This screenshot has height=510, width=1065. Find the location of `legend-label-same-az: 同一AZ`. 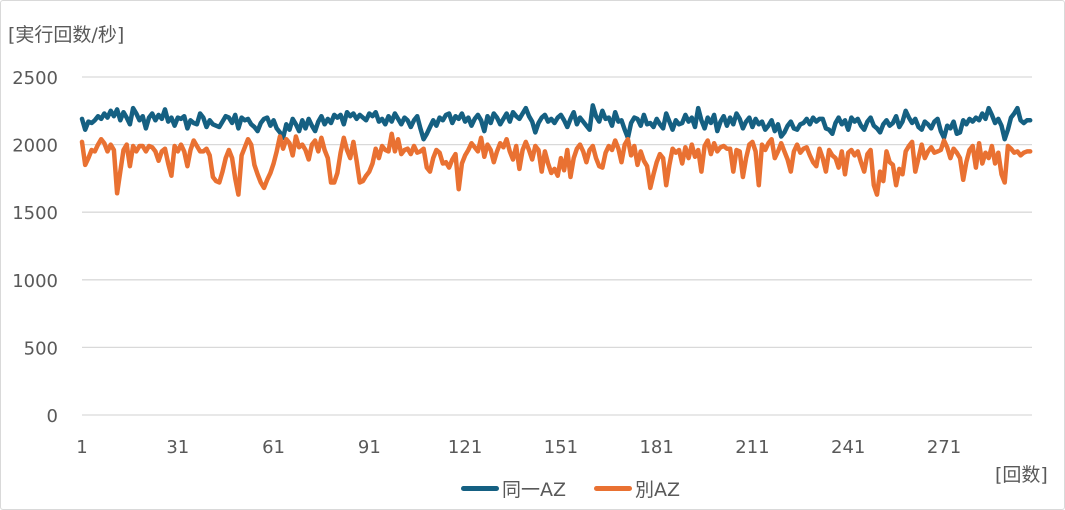

legend-label-same-az: 同一AZ is located at coordinates (534, 490).